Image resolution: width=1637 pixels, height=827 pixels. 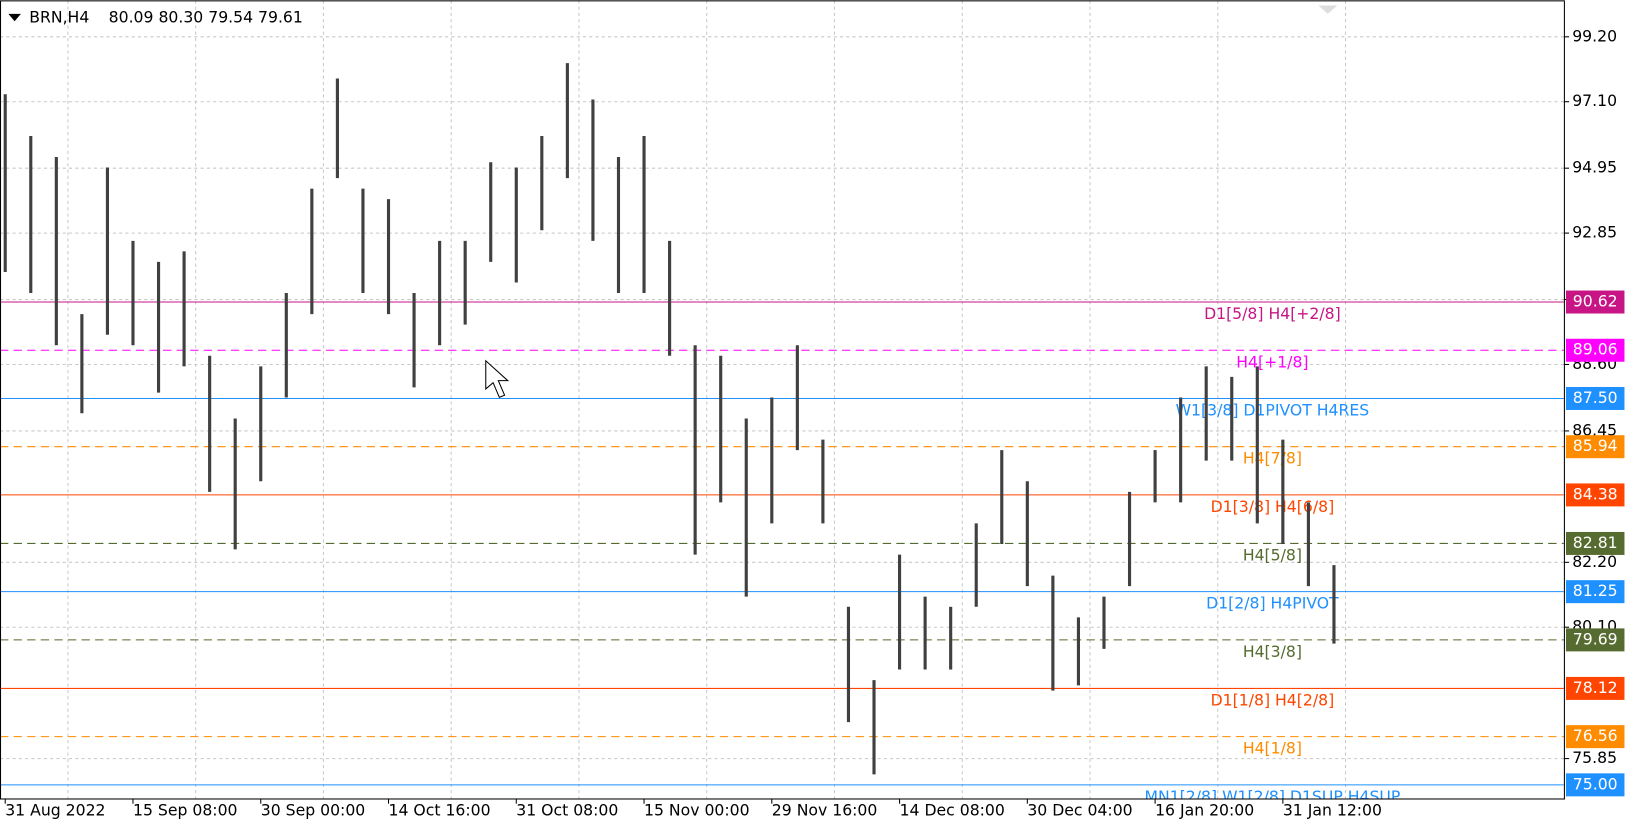 I want to click on level-label: H4[+1/8], so click(x=1272, y=361).